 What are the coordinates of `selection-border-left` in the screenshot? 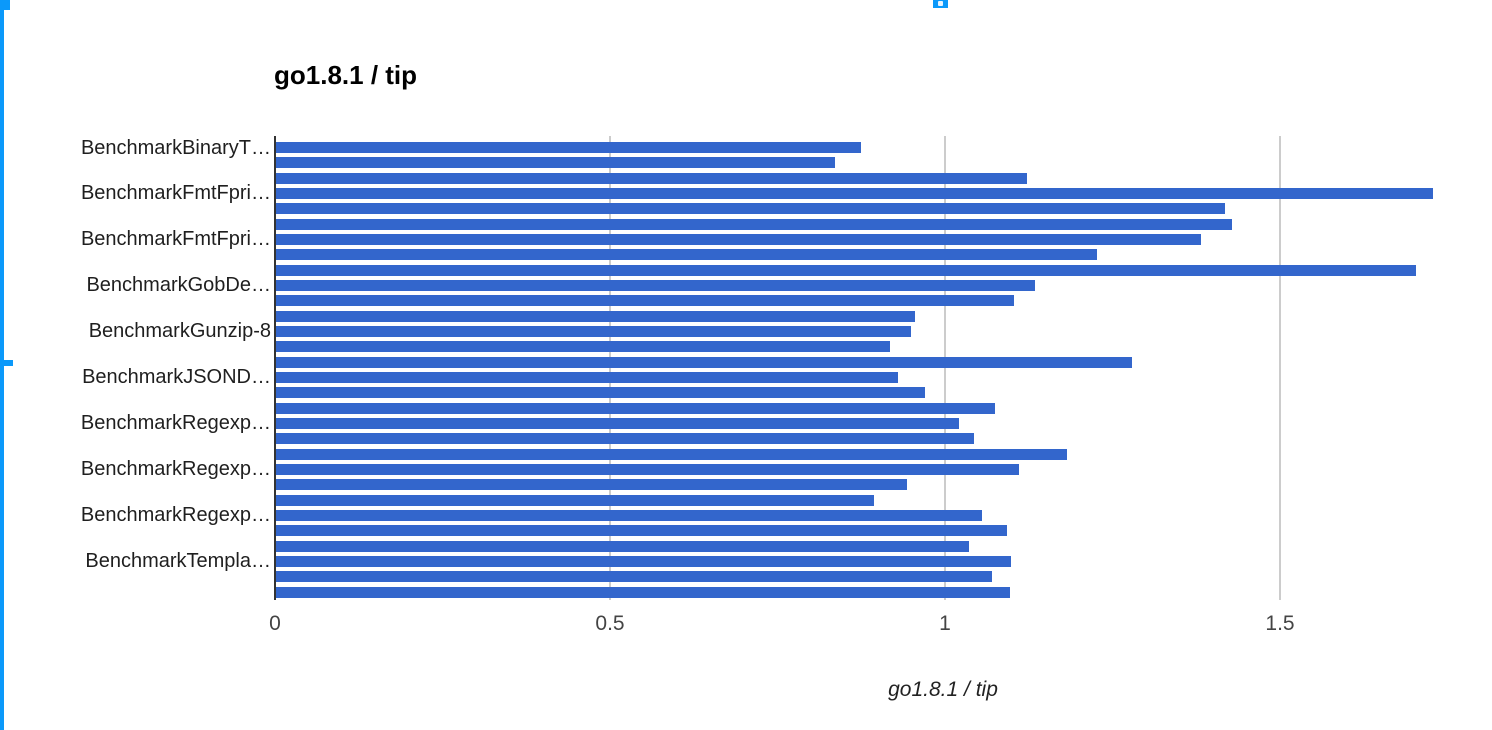 It's located at (2, 370).